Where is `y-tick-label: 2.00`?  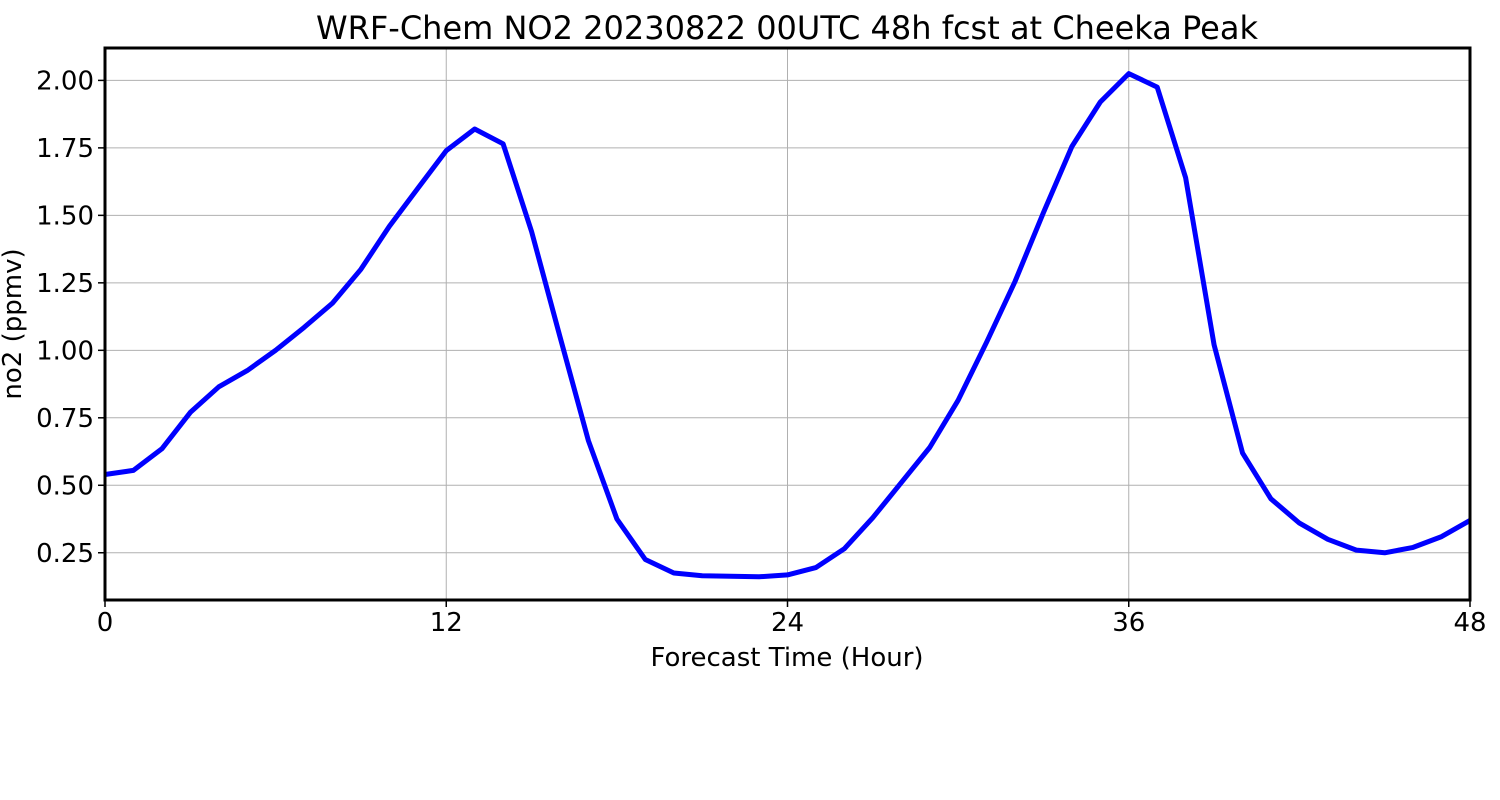
y-tick-label: 2.00 is located at coordinates (65, 81).